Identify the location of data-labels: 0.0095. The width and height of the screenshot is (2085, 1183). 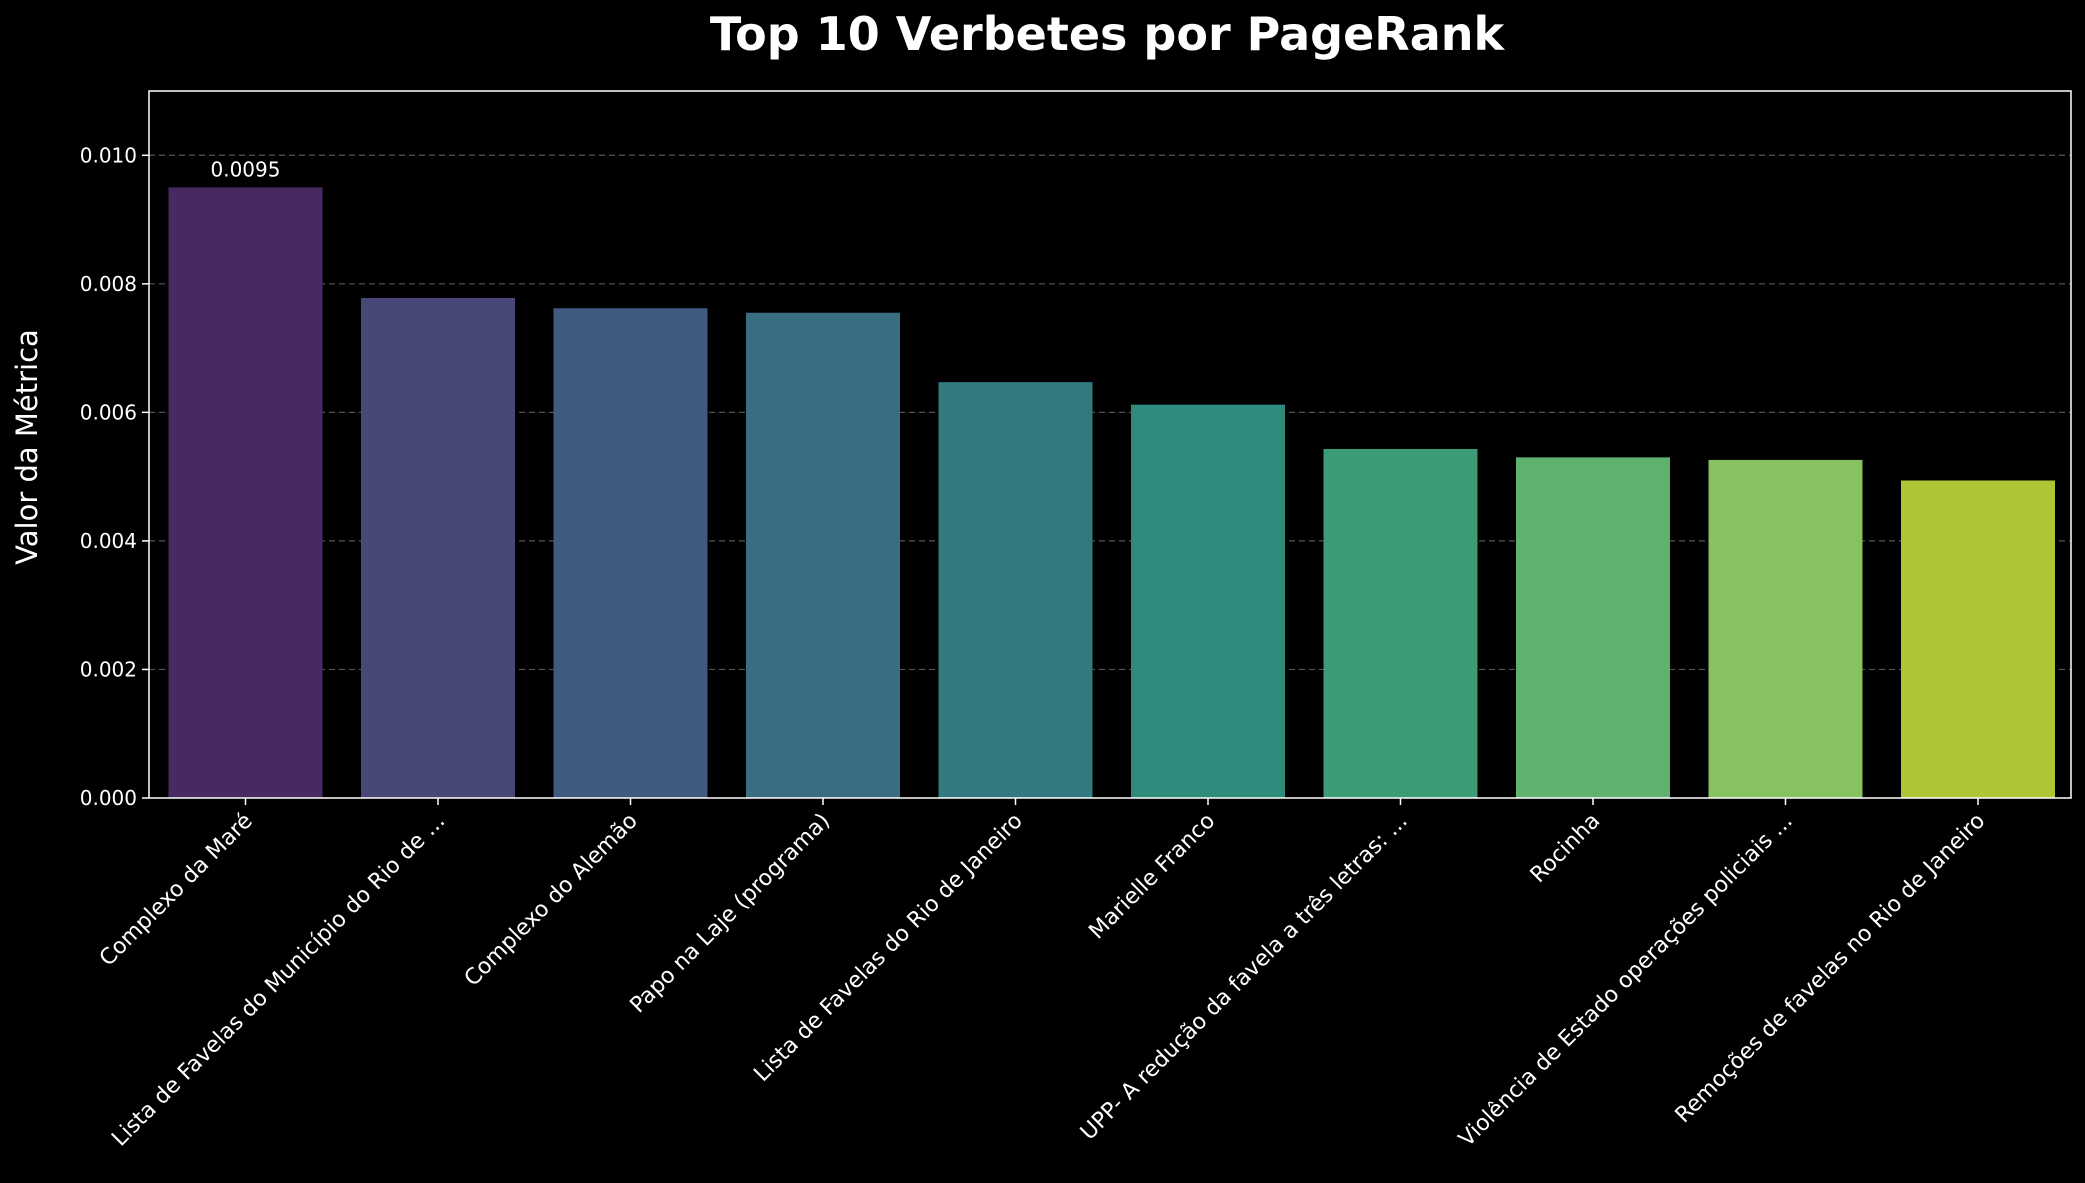
(246, 169).